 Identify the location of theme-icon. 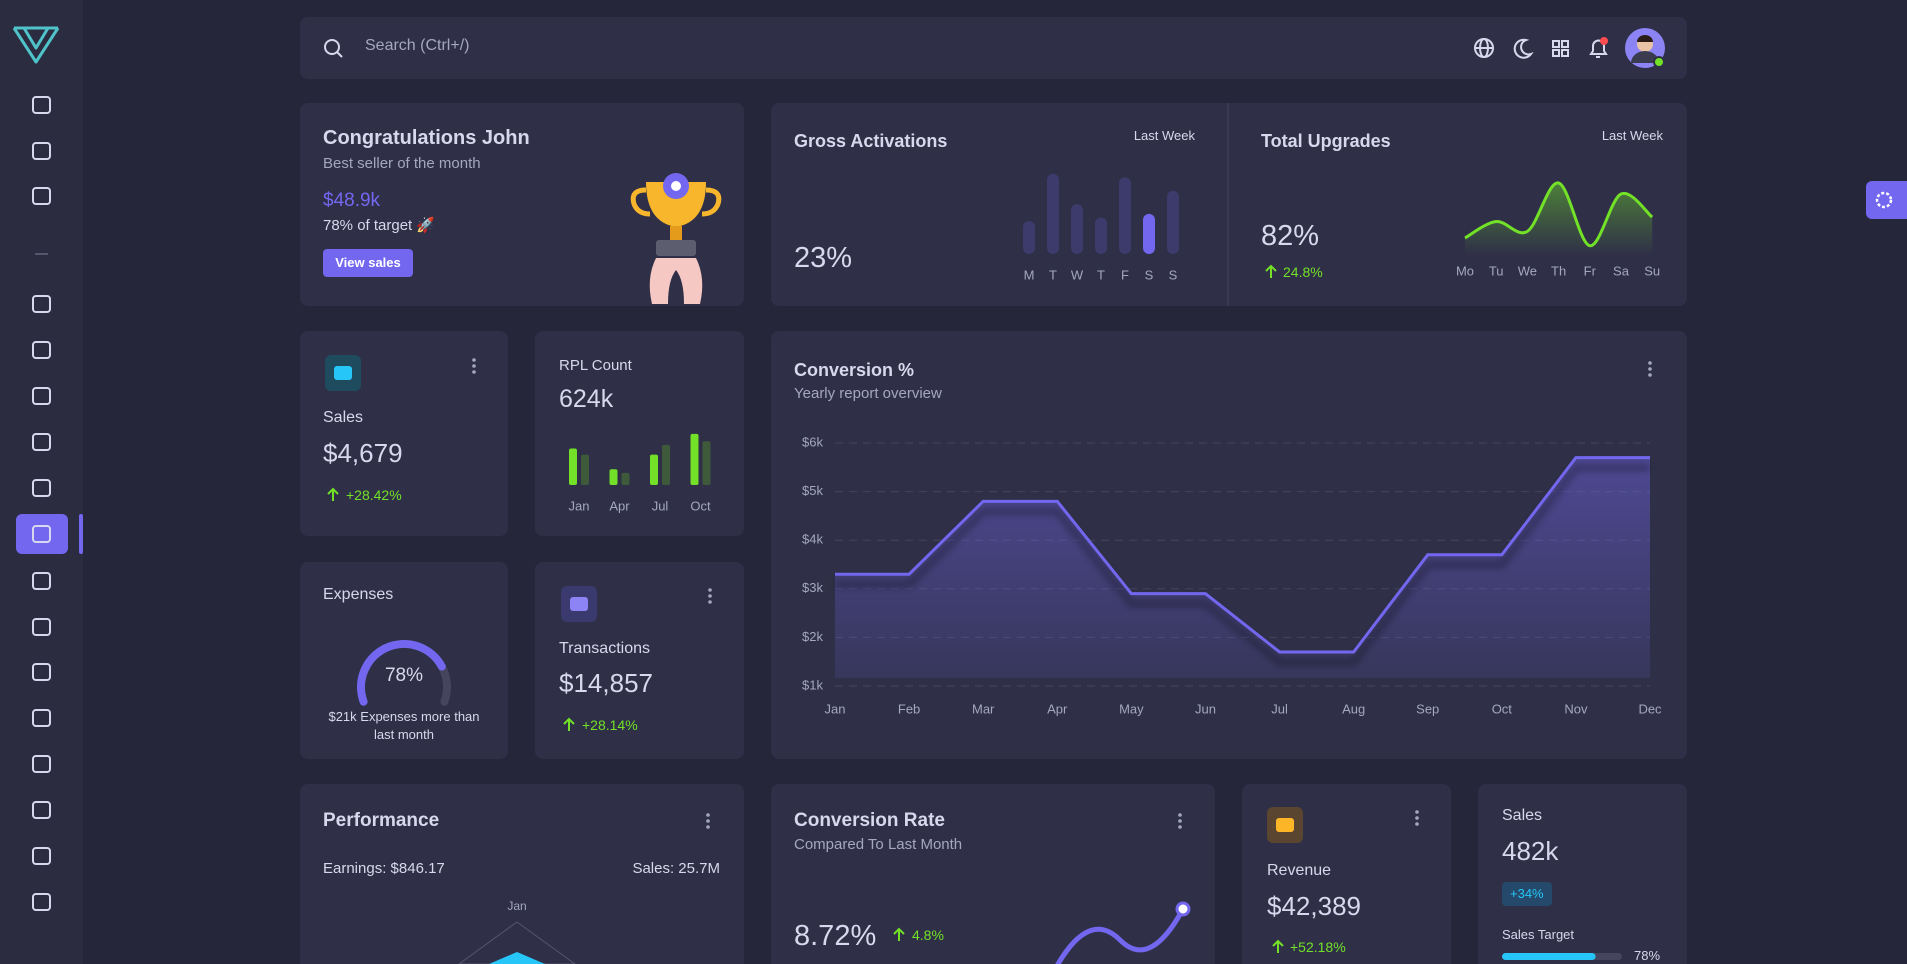
(1523, 48).